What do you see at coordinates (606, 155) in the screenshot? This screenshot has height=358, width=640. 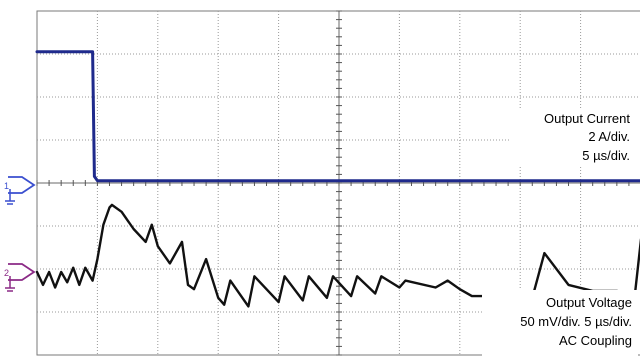 I see `current-annotation-timebase: 5 µs/div.` at bounding box center [606, 155].